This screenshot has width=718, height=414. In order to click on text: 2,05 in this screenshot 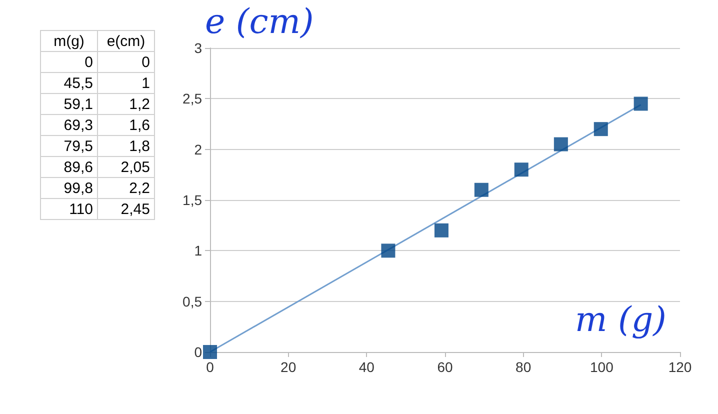, I will do `click(126, 167)`.